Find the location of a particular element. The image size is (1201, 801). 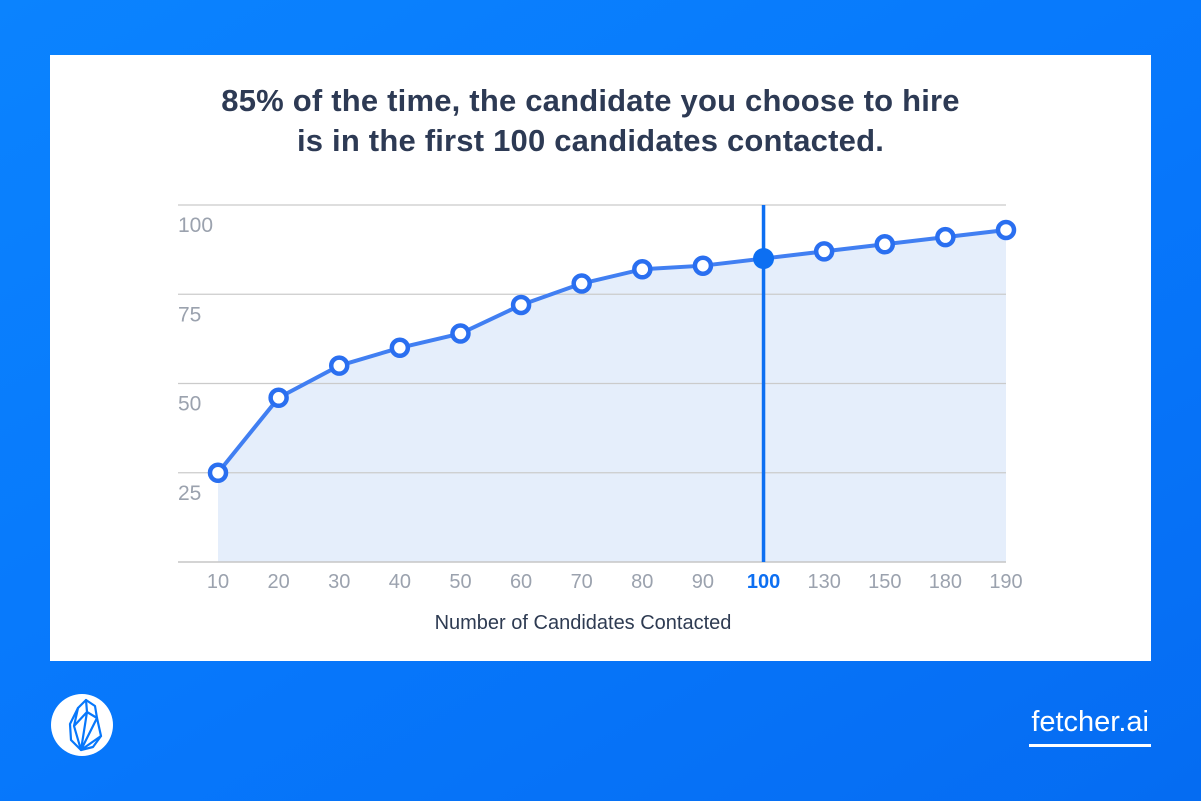

x-tick-label: 150 is located at coordinates (884, 582).